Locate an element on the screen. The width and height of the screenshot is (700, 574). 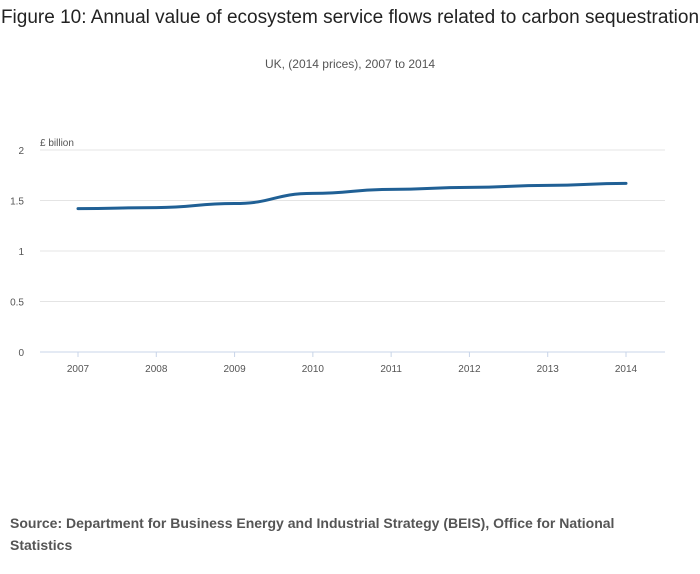
y-tick-label: 0.5 is located at coordinates (17, 303).